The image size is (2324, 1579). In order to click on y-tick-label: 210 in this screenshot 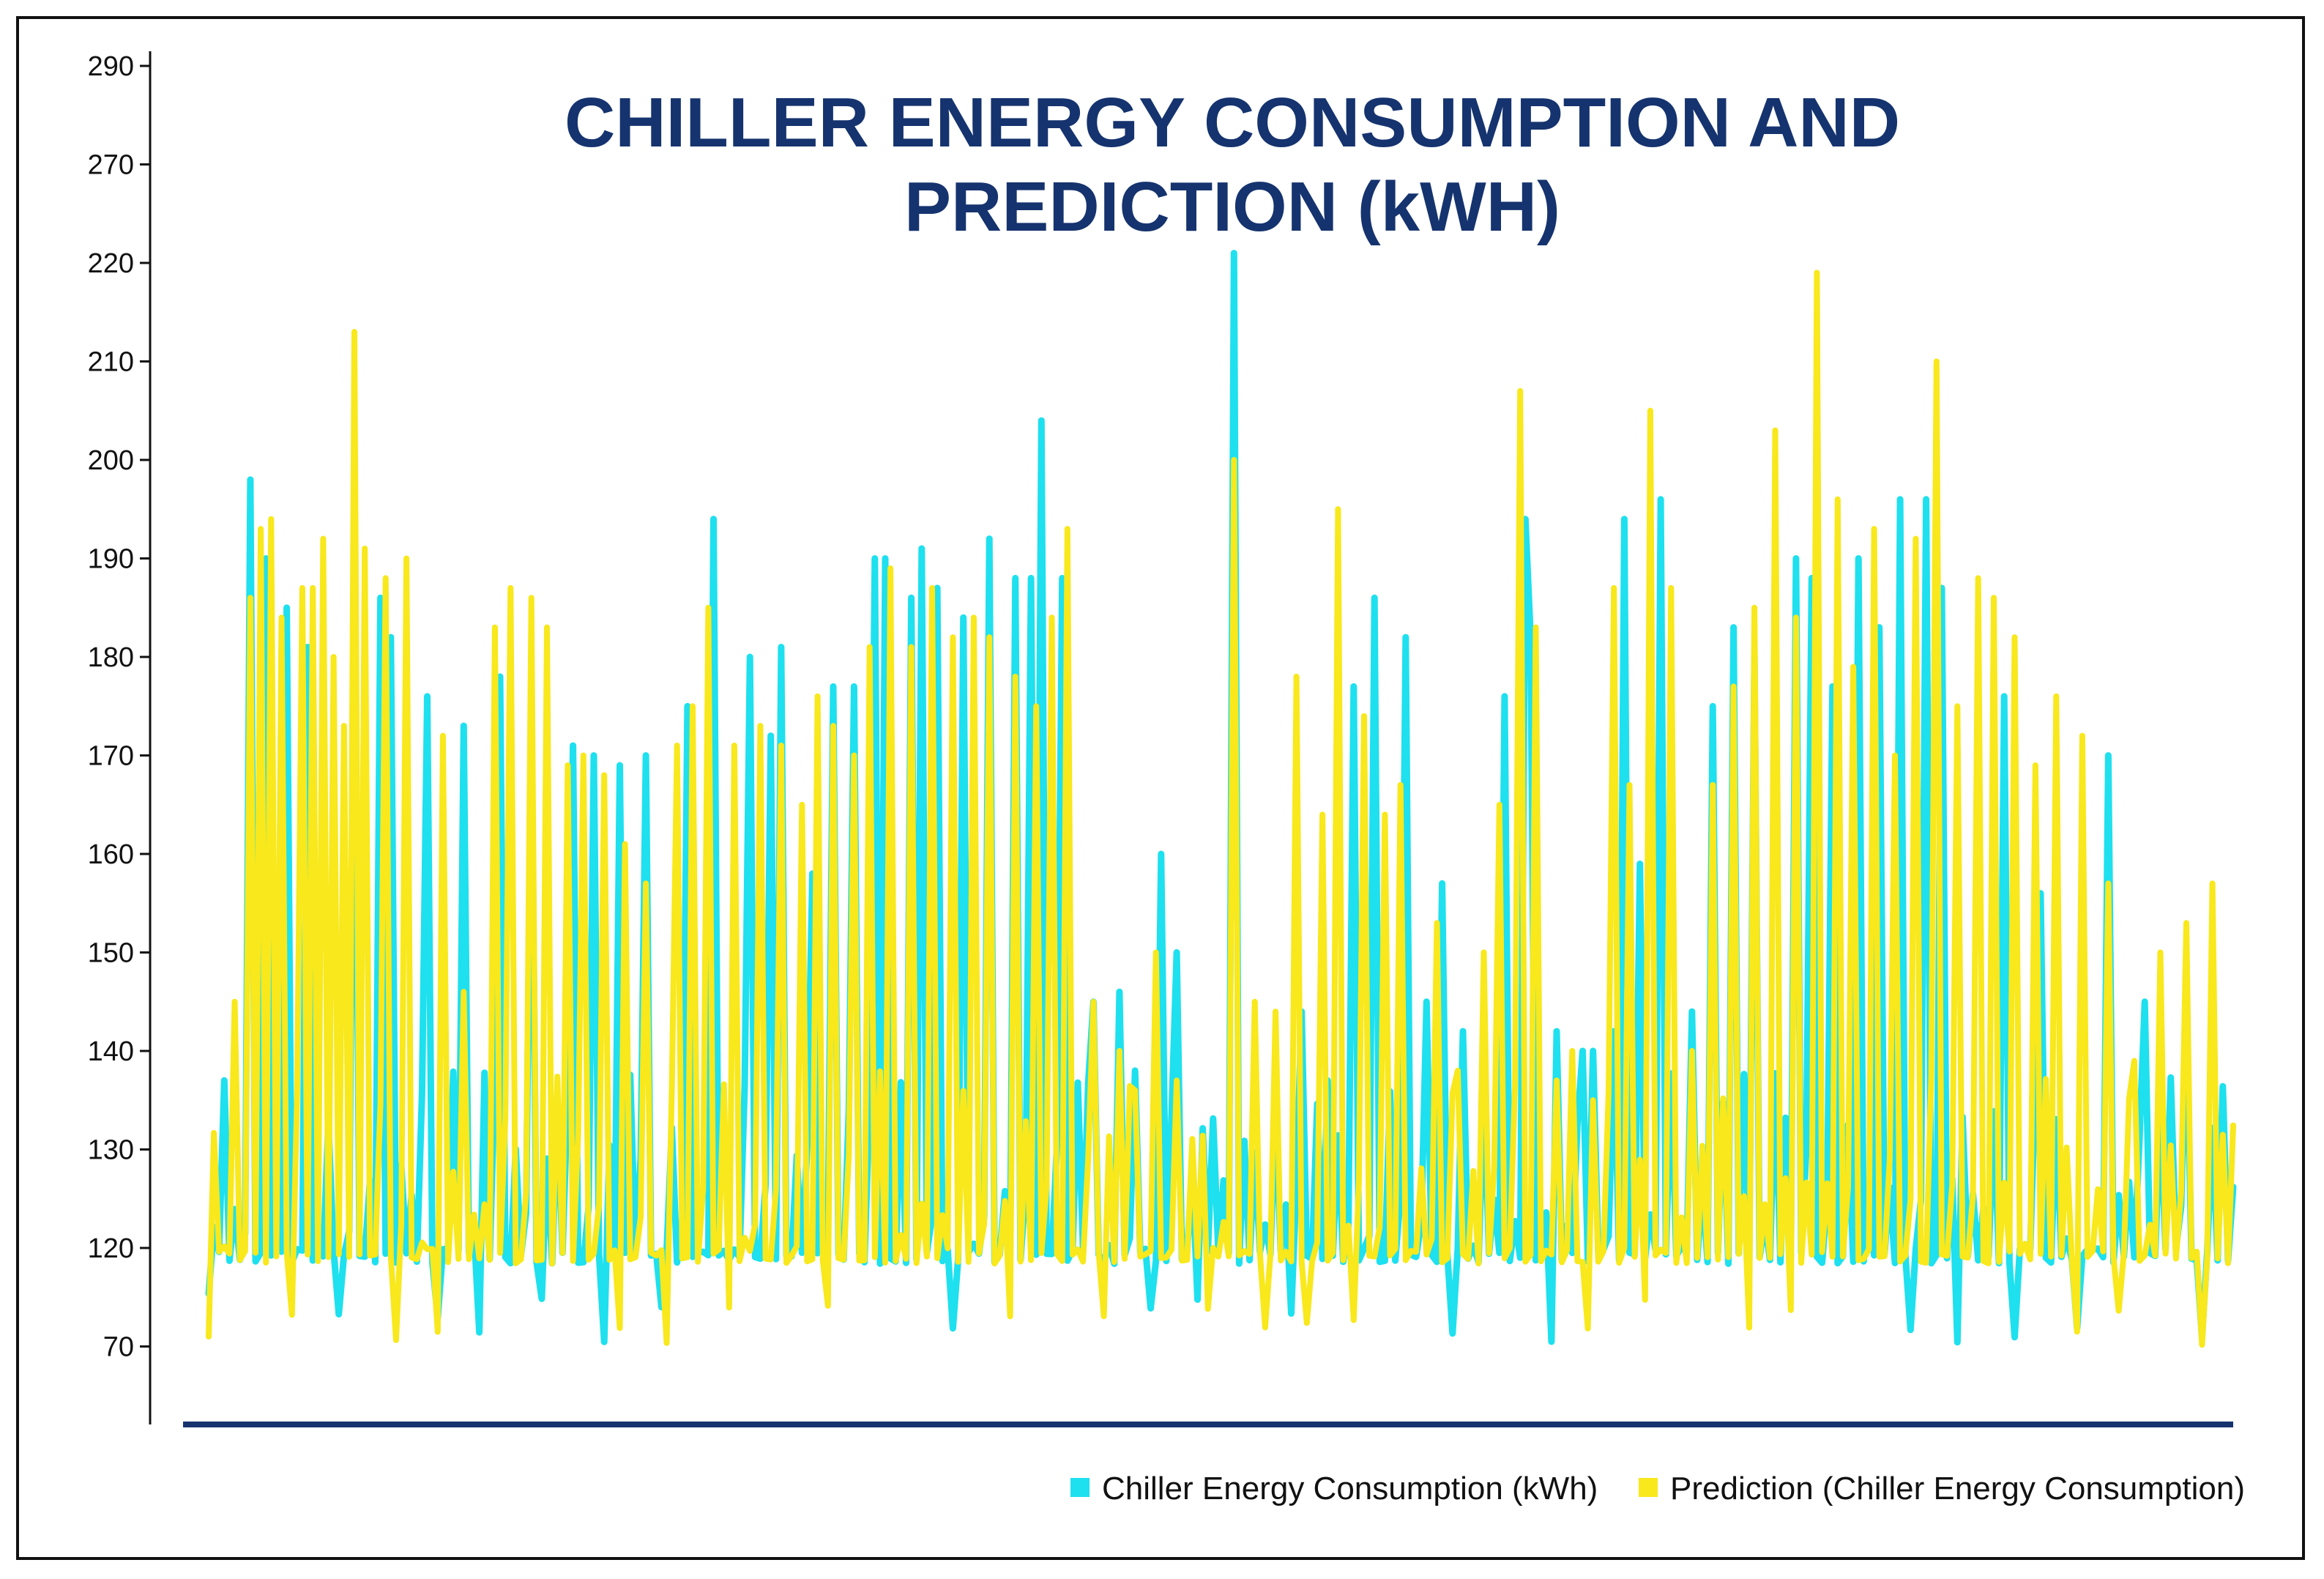, I will do `click(111, 362)`.